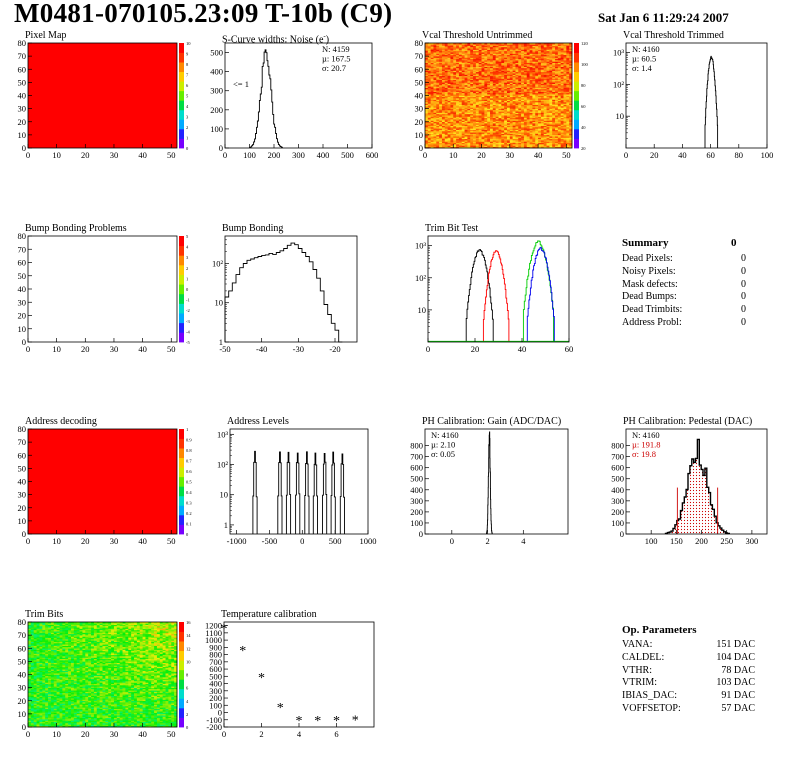 The width and height of the screenshot is (796, 772). Describe the element at coordinates (372, 155) in the screenshot. I see `noise-xtick-label: 600` at that location.